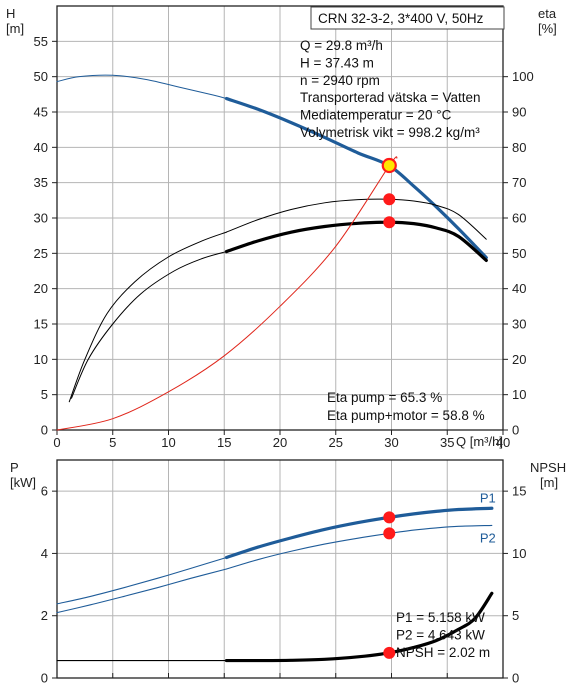  What do you see at coordinates (547, 13) in the screenshot?
I see `top-right-axis-label-1: eta` at bounding box center [547, 13].